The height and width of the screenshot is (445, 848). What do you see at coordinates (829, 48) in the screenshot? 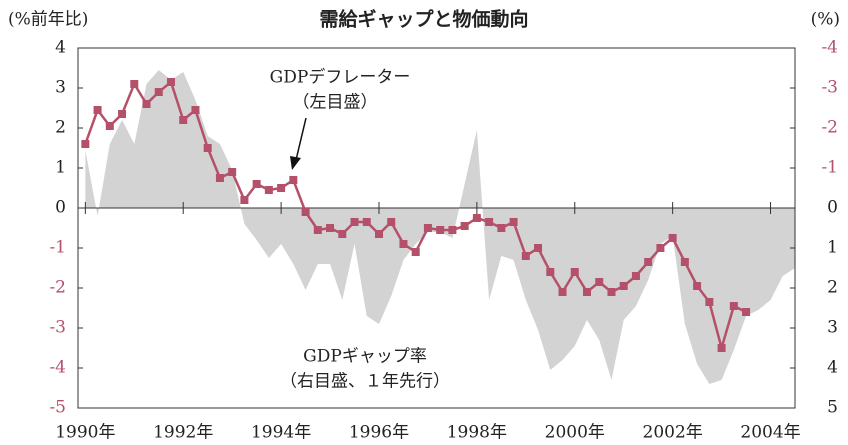
I see `y2-tick-label: -4` at bounding box center [829, 48].